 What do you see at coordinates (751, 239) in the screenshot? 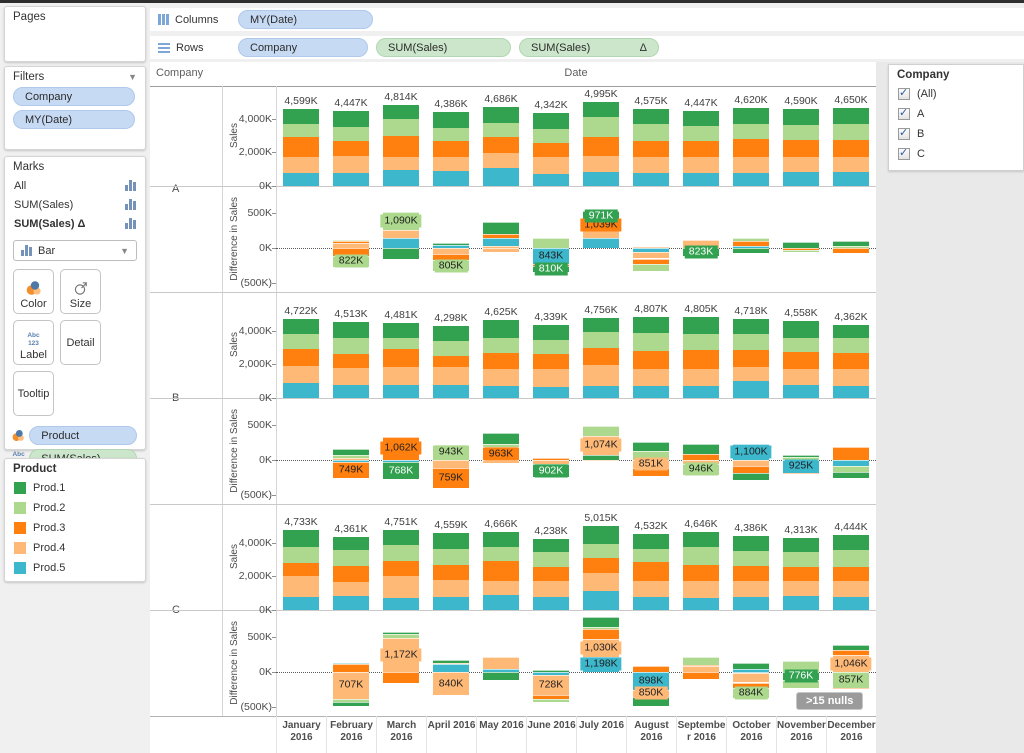
I see `diff-bar-segment-prod2` at bounding box center [751, 239].